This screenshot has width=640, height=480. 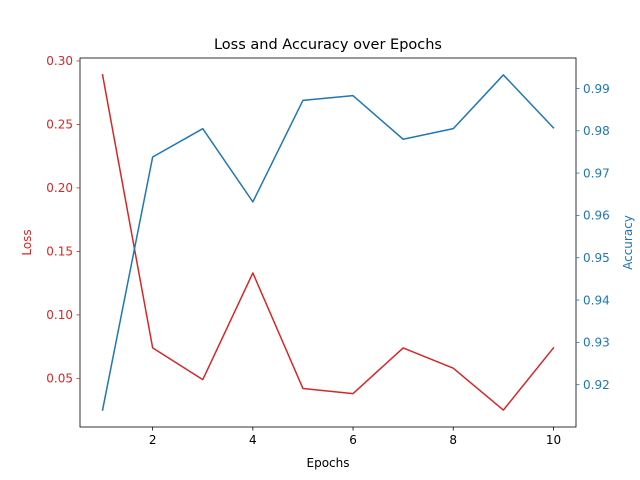 What do you see at coordinates (153, 440) in the screenshot?
I see `x-tick-label: 2` at bounding box center [153, 440].